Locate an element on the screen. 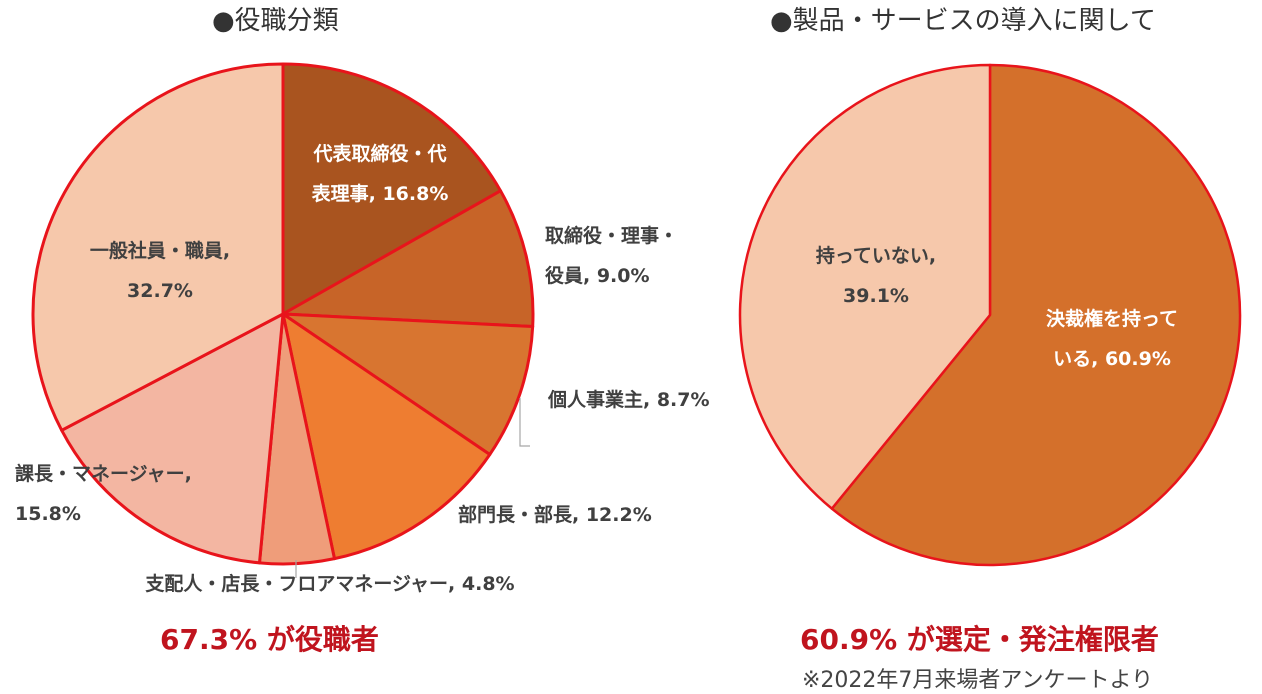 Image resolution: width=1262 pixels, height=694 pixels. left-summary: 67.3% が役職者 is located at coordinates (269, 639).